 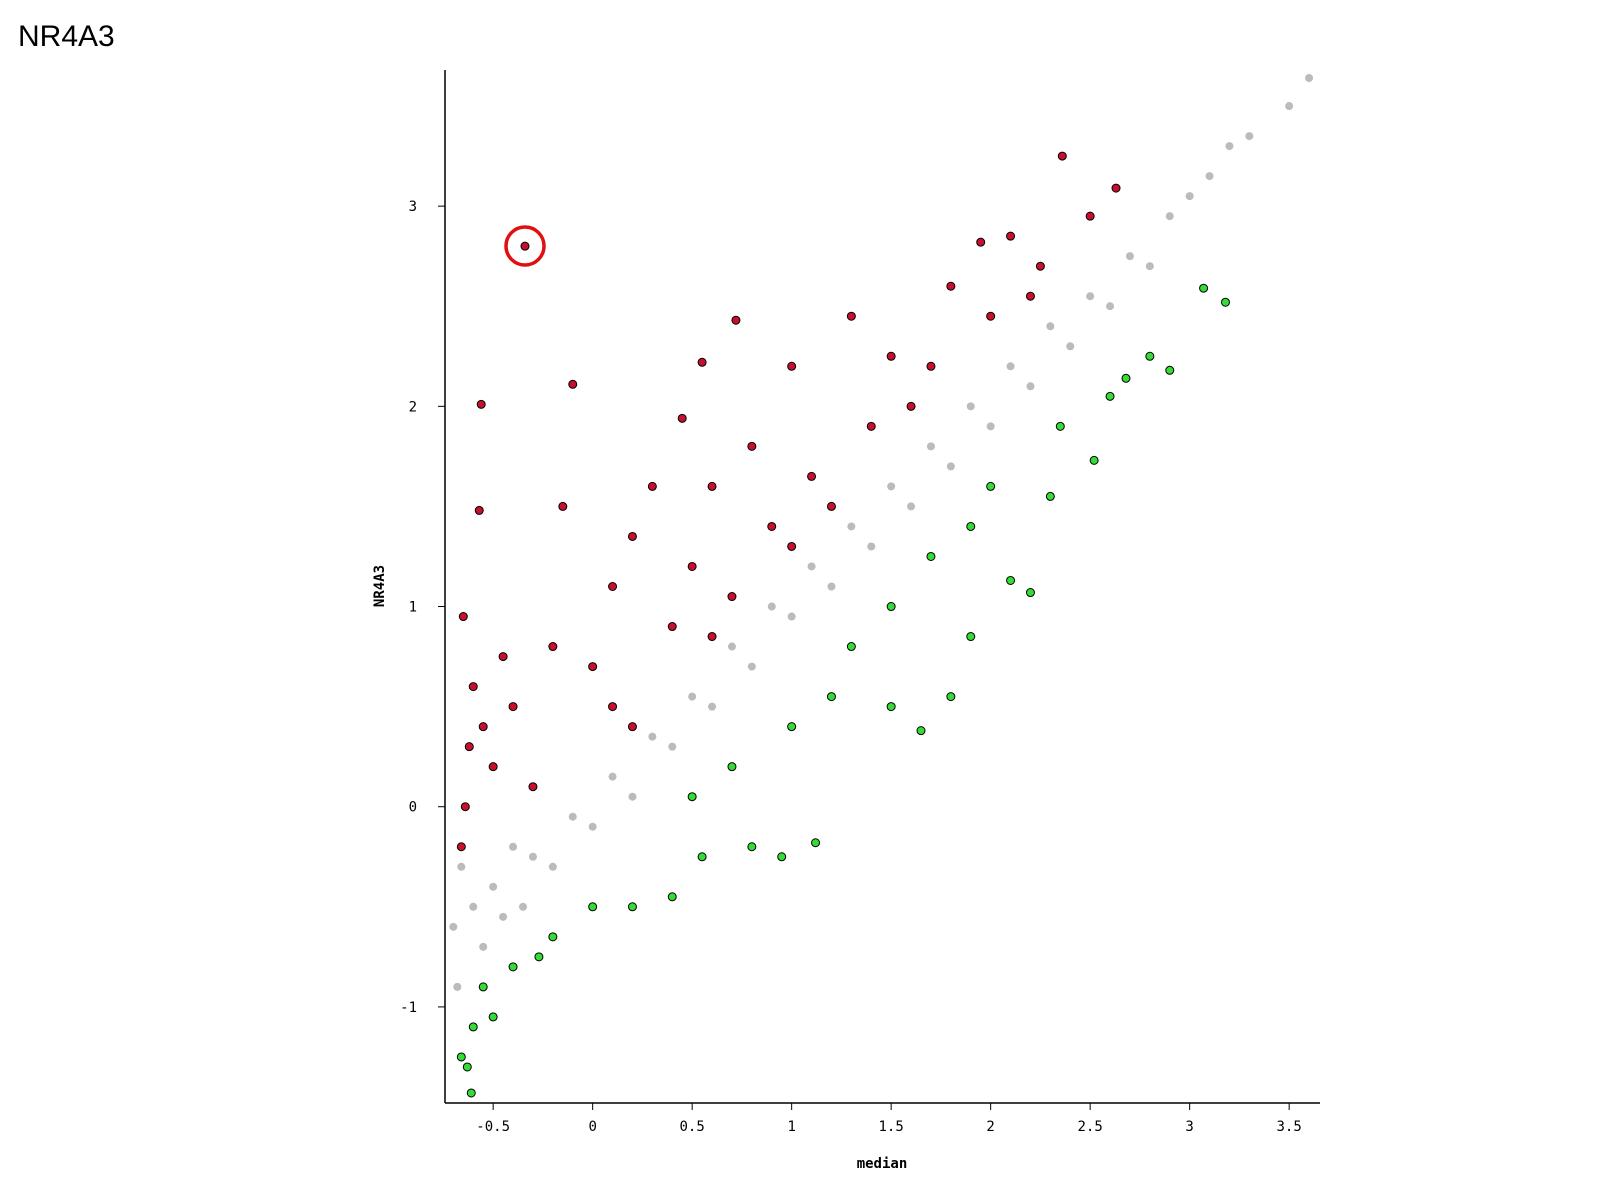 What do you see at coordinates (891, 1127) in the screenshot?
I see `x-tick-label: 1.5` at bounding box center [891, 1127].